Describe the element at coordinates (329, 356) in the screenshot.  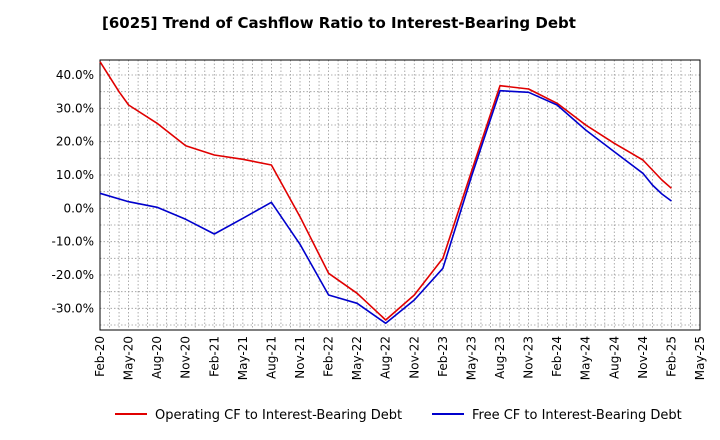
I see `x-tick-label: Feb-22` at that location.